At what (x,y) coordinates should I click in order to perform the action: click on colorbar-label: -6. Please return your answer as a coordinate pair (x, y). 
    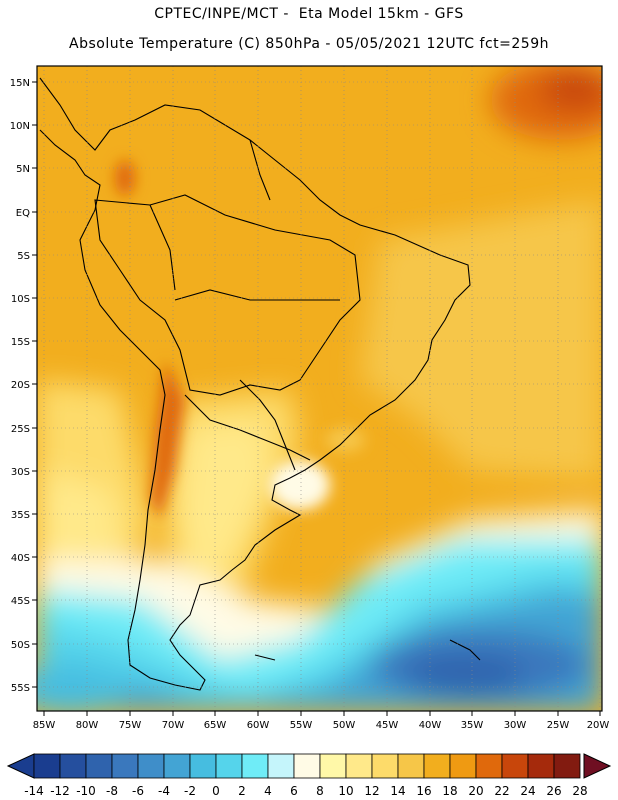
    Looking at the image, I should click on (138, 791).